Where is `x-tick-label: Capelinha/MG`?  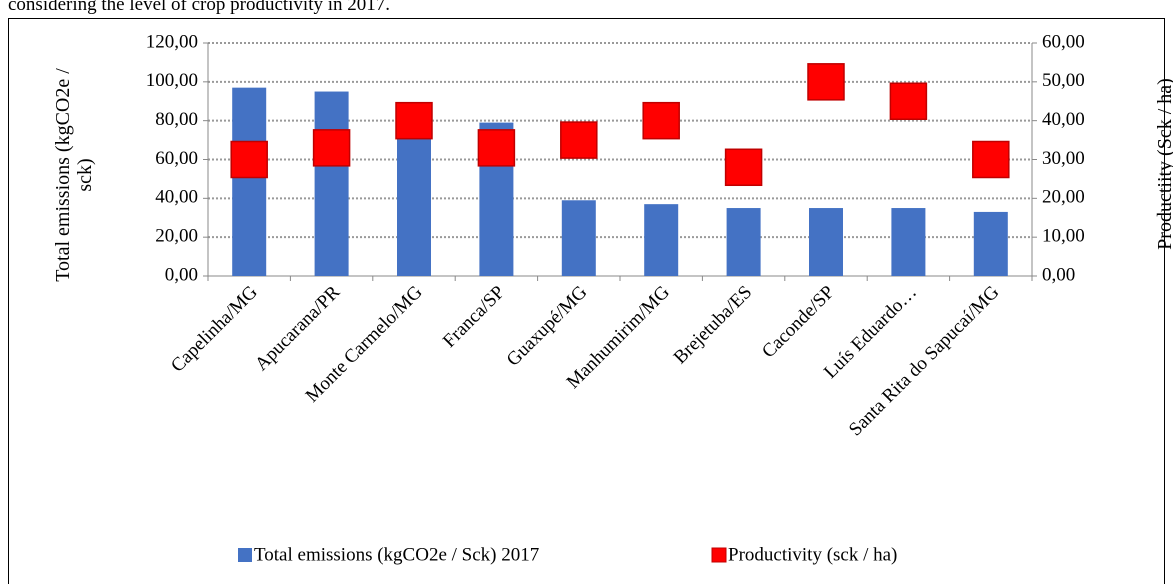 x-tick-label: Capelinha/MG is located at coordinates (214, 329).